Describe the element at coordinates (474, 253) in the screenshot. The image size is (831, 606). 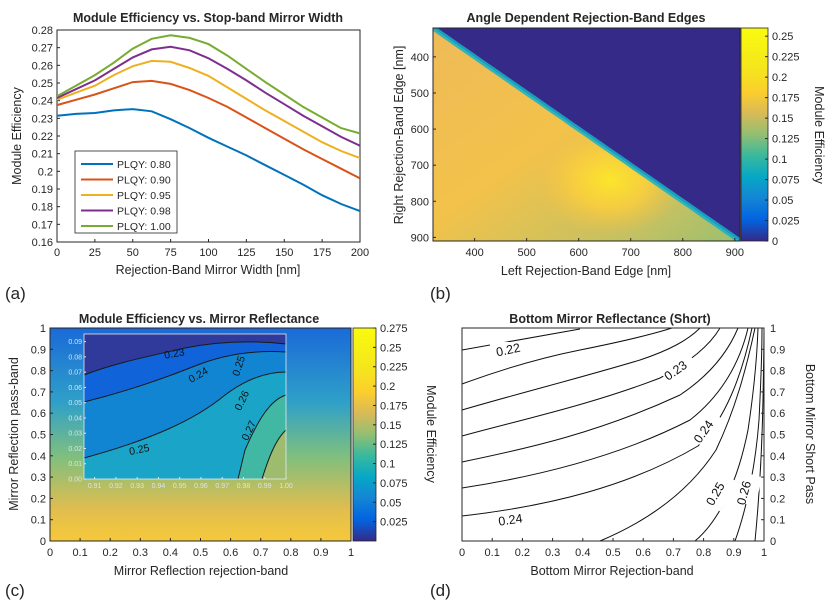
I see `x-tick-label: 400` at that location.